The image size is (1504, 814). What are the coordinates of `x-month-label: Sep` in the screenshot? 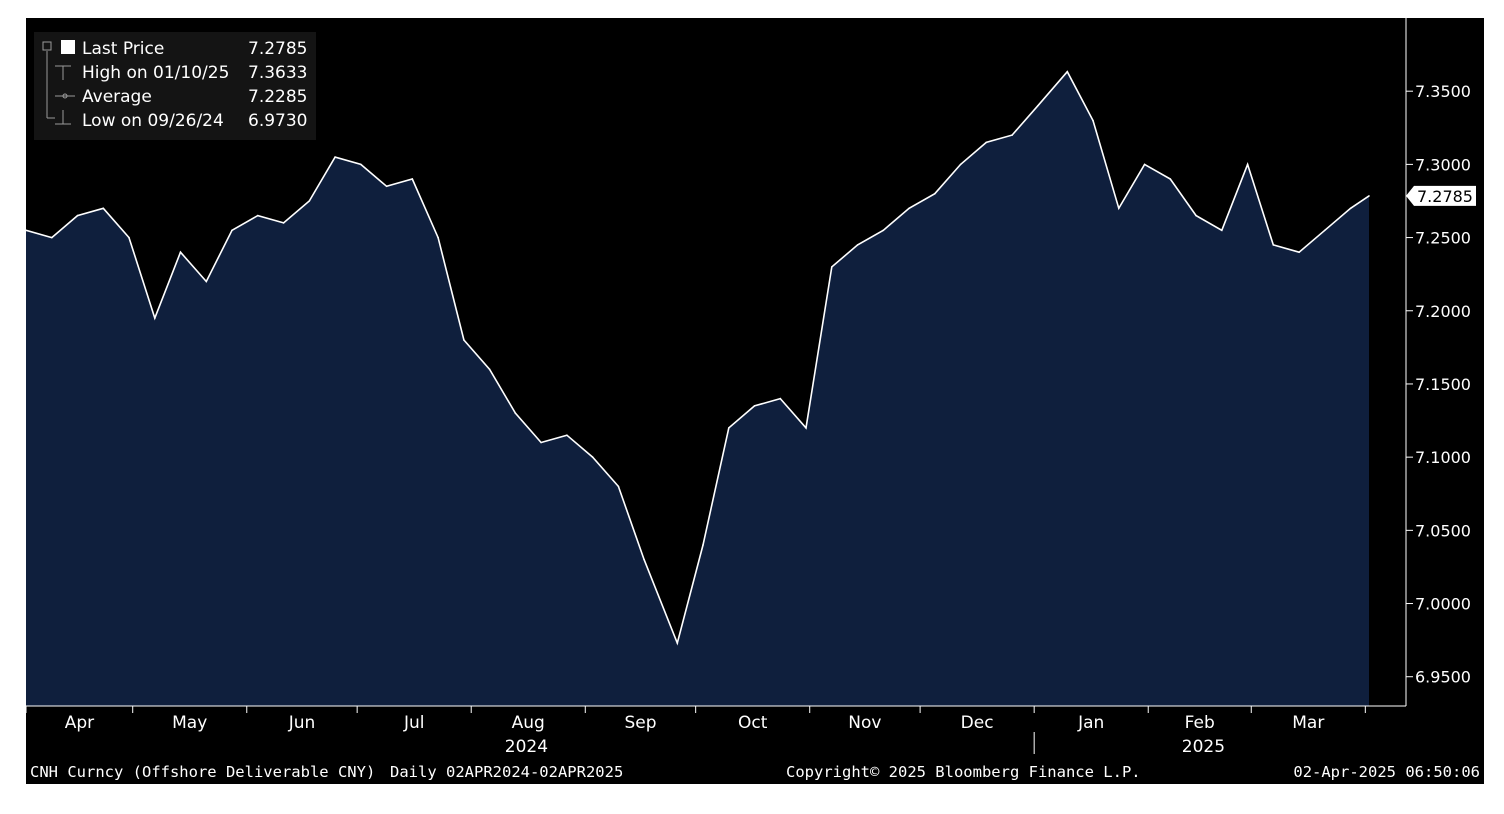 It's located at (640, 723).